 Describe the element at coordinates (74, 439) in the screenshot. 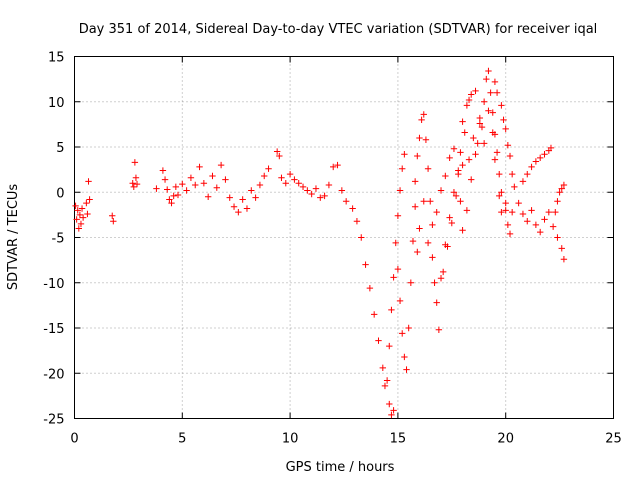

I see `x-tick-label: 0` at that location.